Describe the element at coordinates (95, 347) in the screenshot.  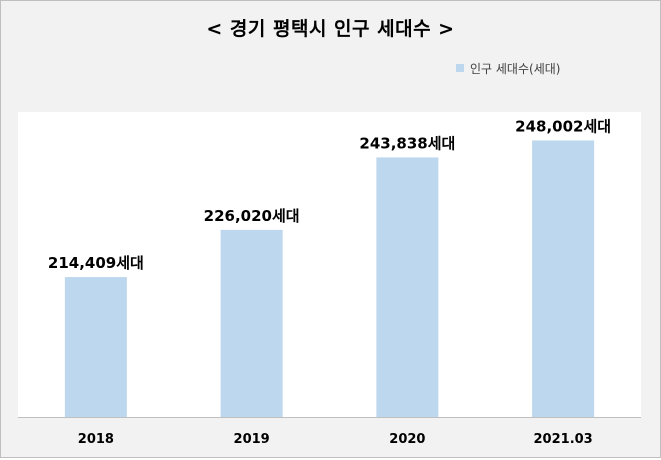
I see `bar-2018` at that location.